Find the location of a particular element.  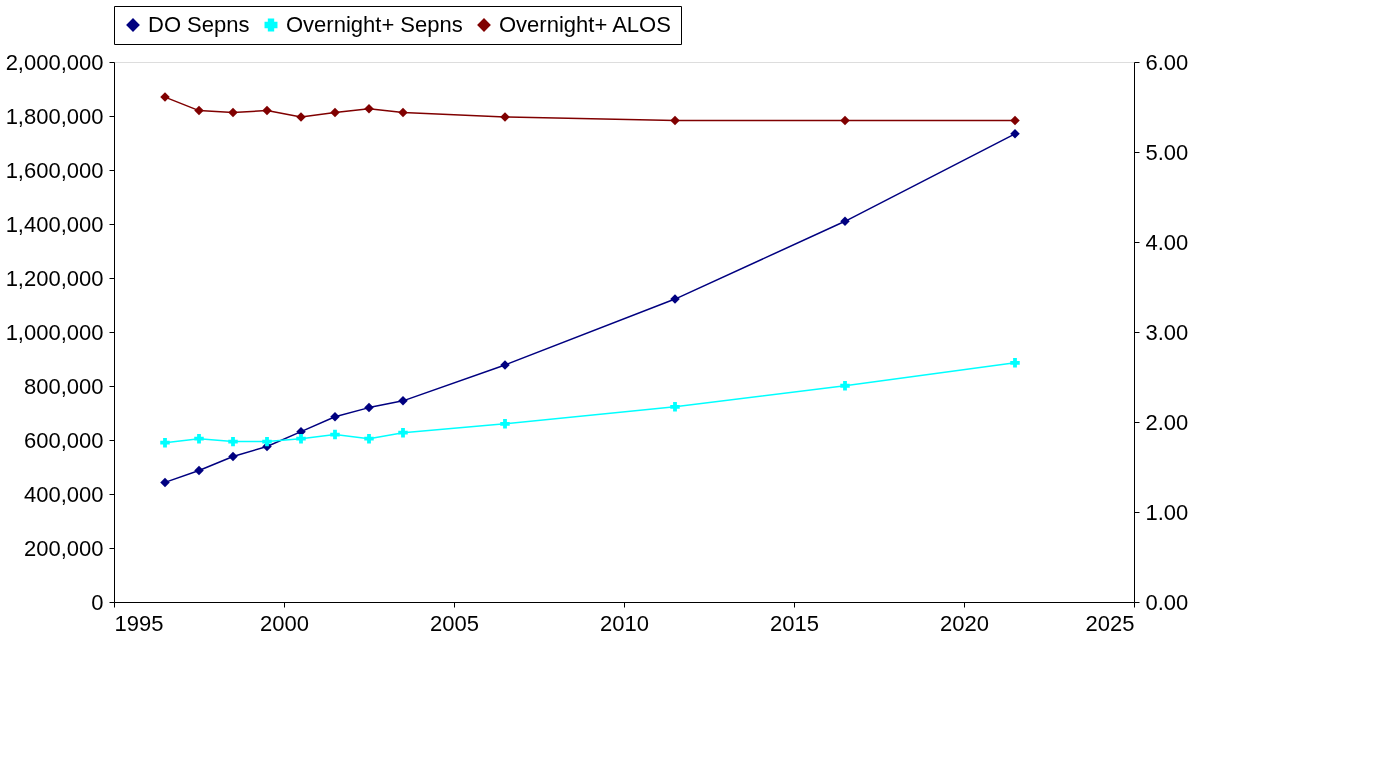

y-tick-label: 200,000 is located at coordinates (63, 548).